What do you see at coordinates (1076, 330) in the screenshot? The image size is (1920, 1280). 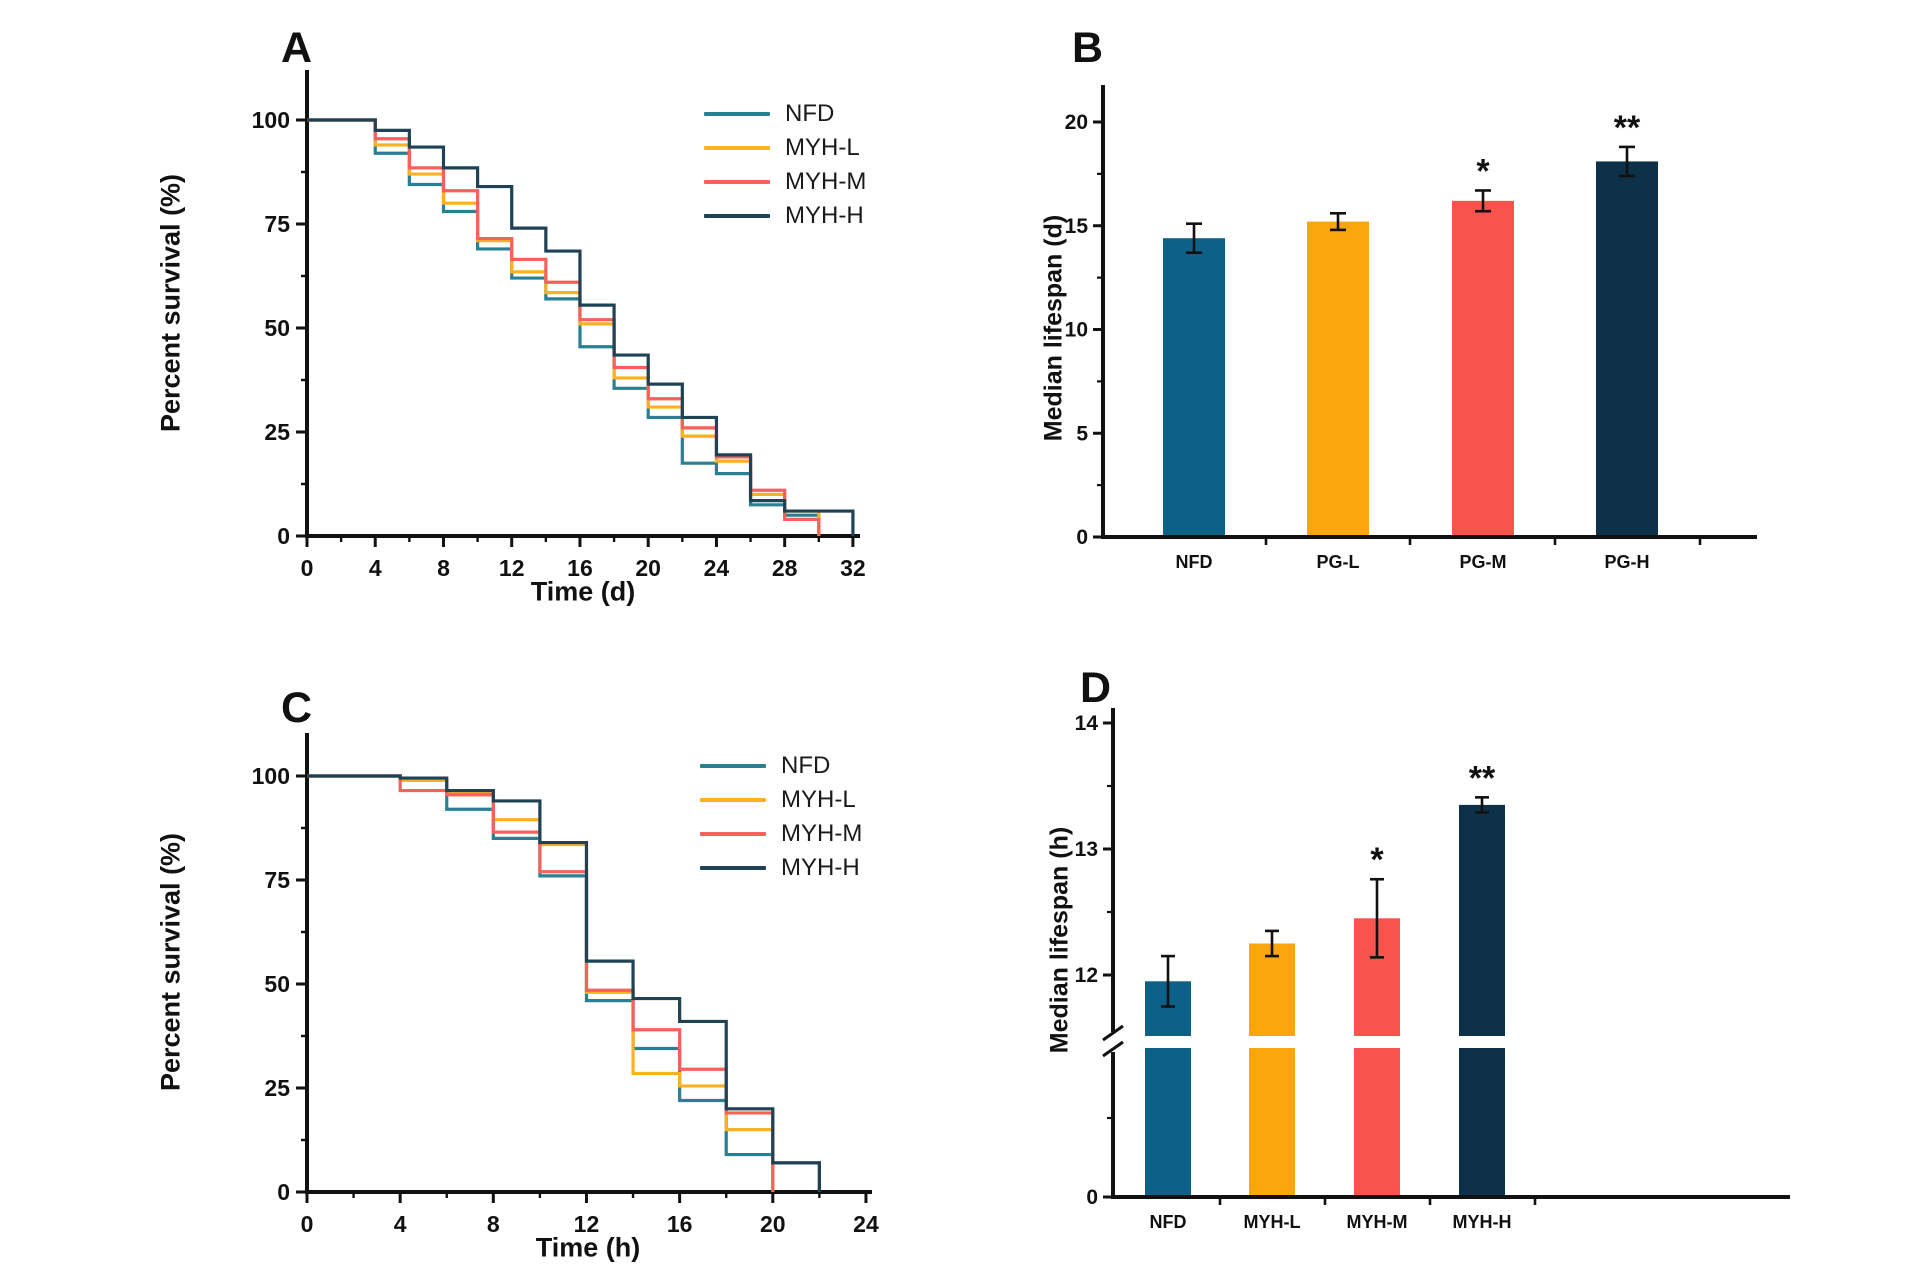 I see `y-tick-label: 10` at bounding box center [1076, 330].